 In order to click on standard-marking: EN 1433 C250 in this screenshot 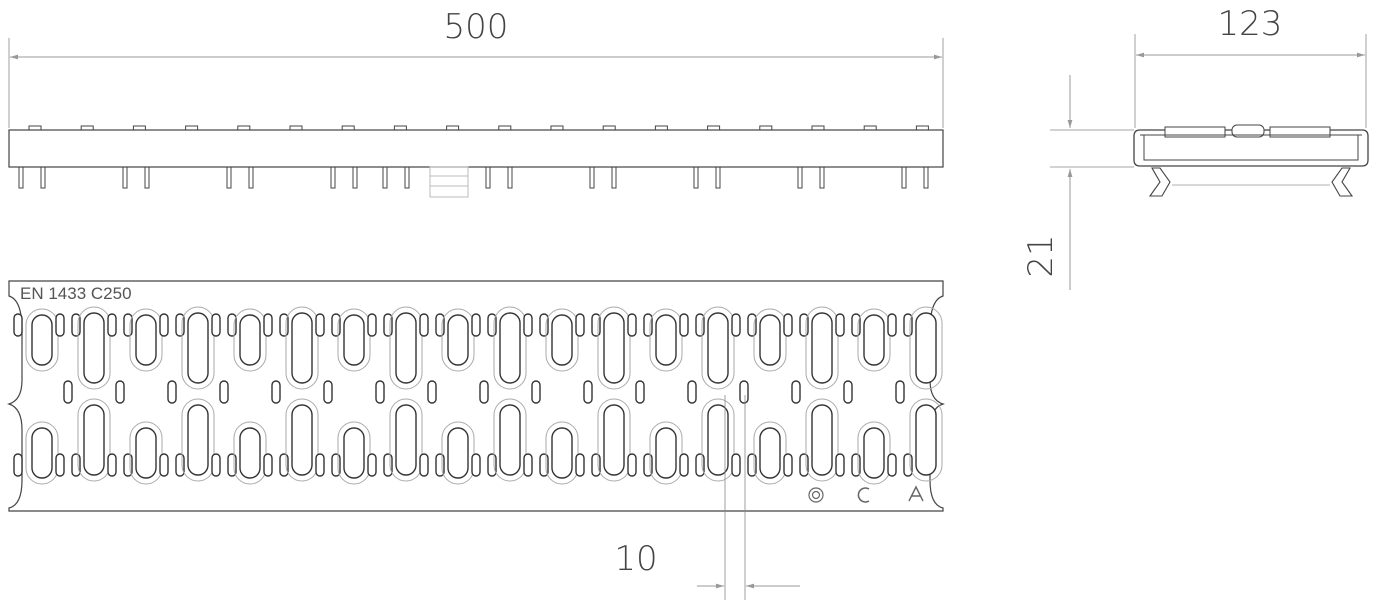, I will do `click(76, 293)`.